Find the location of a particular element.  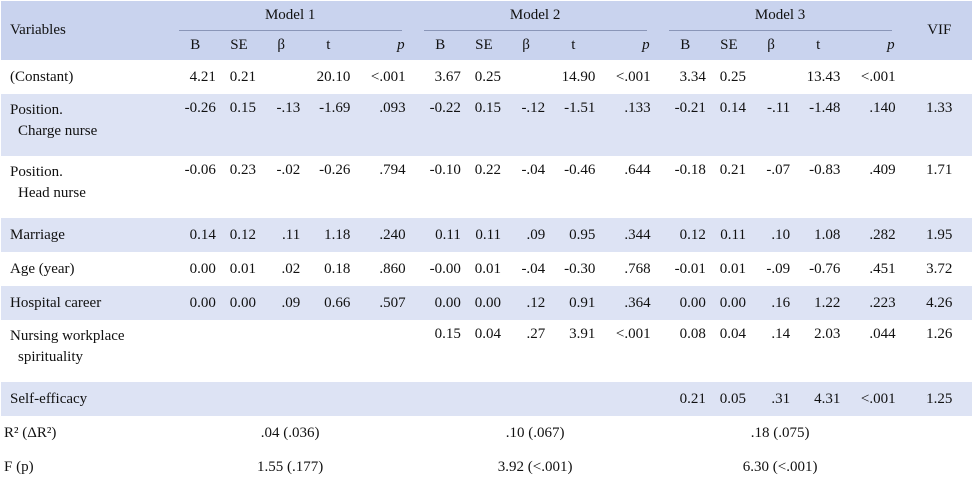

m1-se-cell: 0.00 is located at coordinates (239, 303).